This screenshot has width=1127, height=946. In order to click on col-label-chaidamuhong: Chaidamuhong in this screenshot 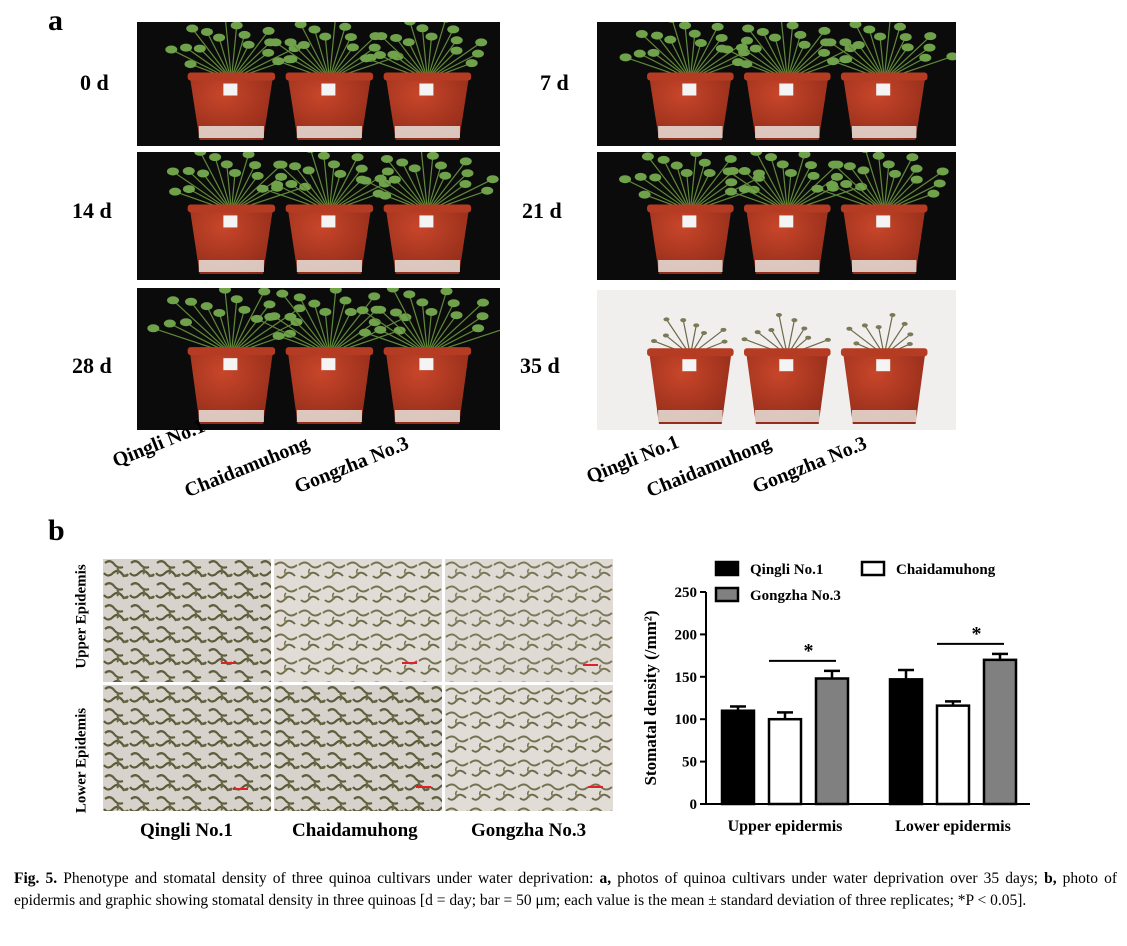, I will do `click(355, 830)`.